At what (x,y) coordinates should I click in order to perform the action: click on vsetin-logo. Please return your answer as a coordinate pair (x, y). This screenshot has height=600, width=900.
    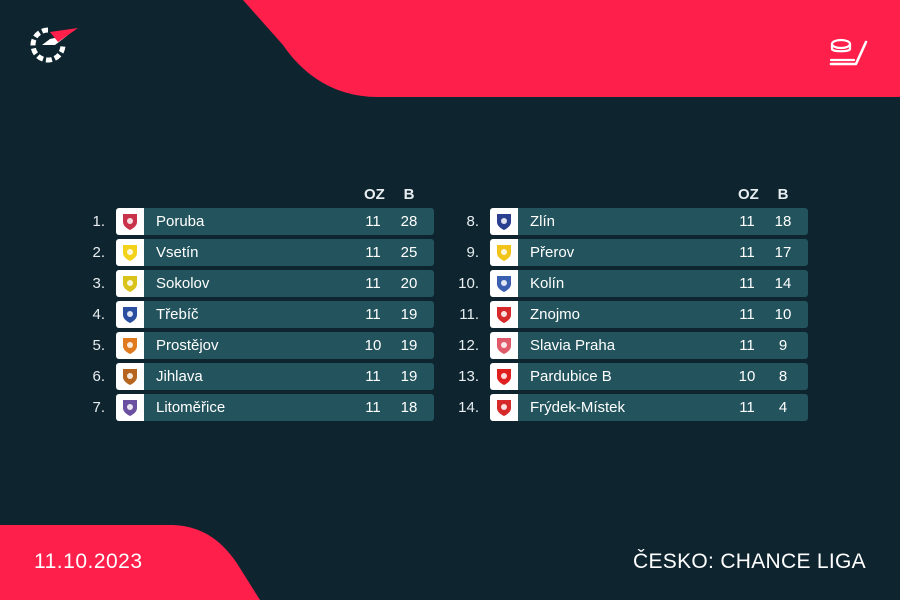
    Looking at the image, I should click on (130, 252).